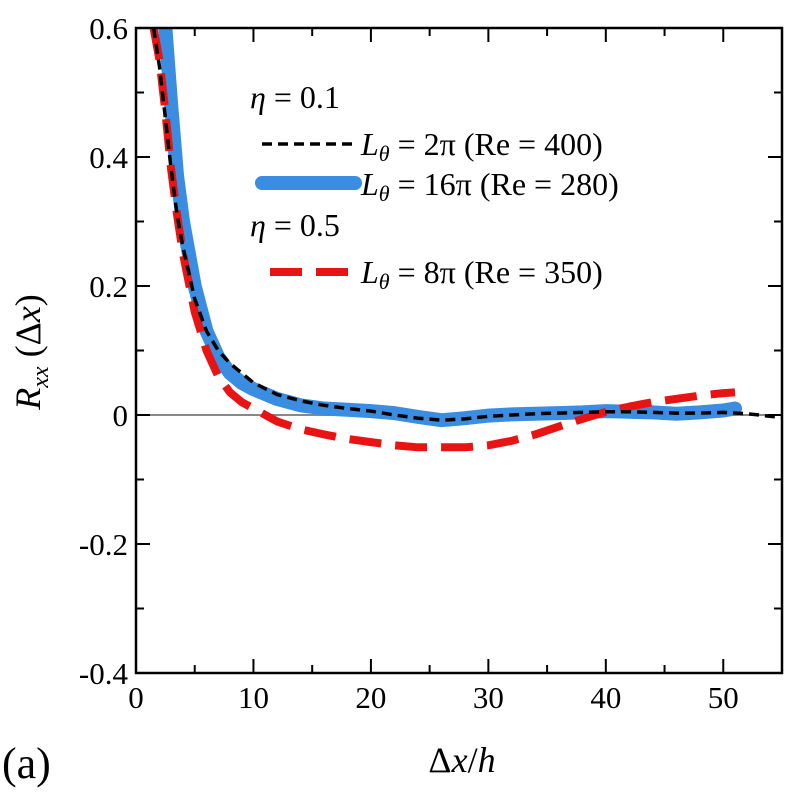 The height and width of the screenshot is (792, 789). I want to click on x-axis-label: Δx/h, so click(461, 760).